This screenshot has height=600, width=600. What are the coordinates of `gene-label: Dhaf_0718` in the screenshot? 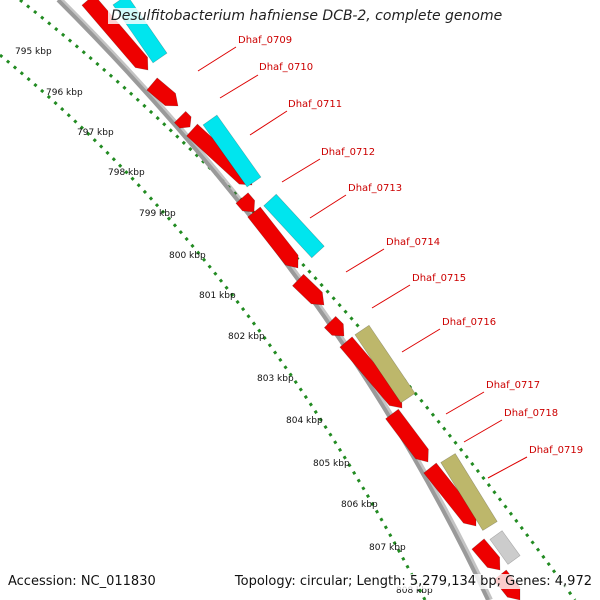 It's located at (531, 413).